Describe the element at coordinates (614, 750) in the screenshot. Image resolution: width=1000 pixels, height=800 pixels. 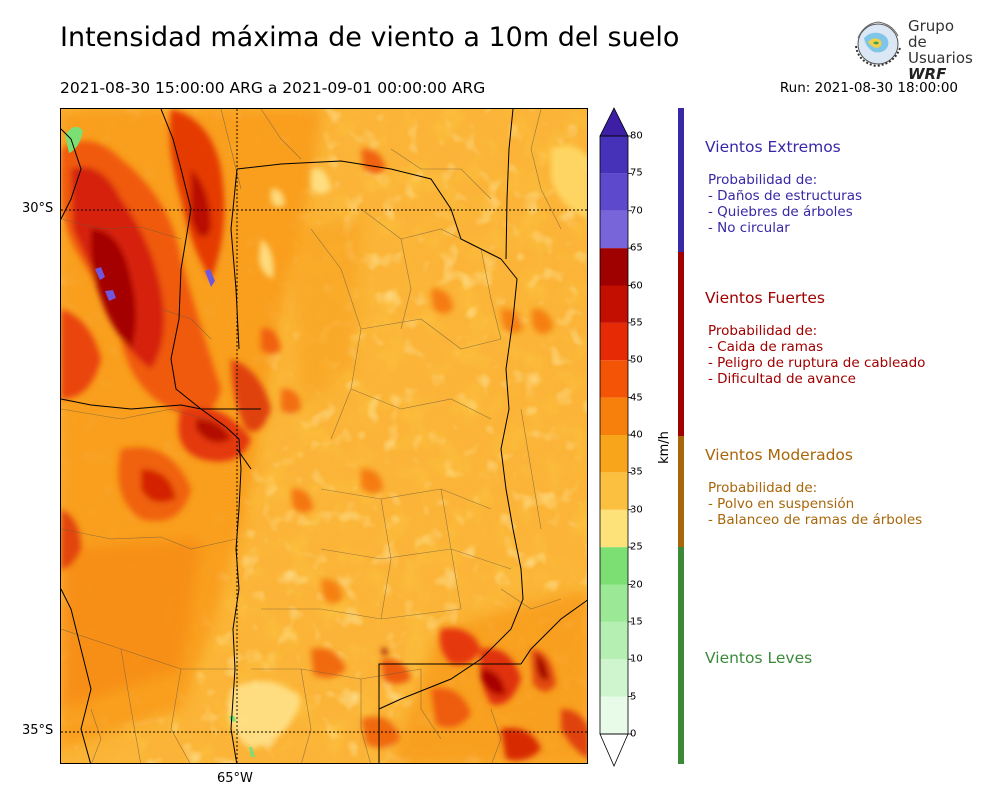
I see `colorbar-extend-min` at that location.